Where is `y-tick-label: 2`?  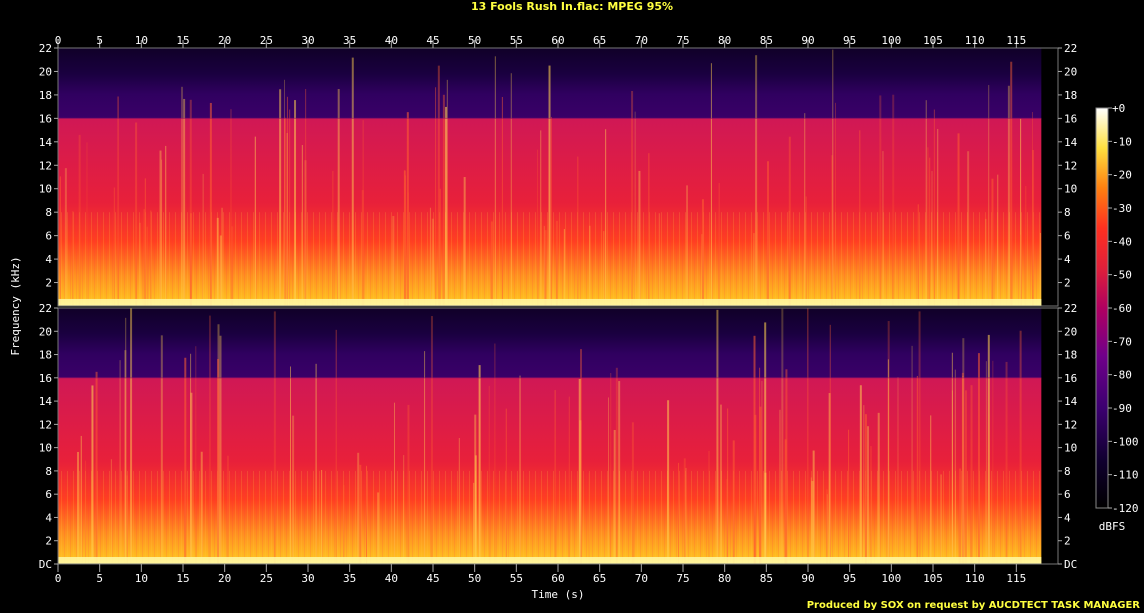
y-tick-label: 2 is located at coordinates (1067, 541).